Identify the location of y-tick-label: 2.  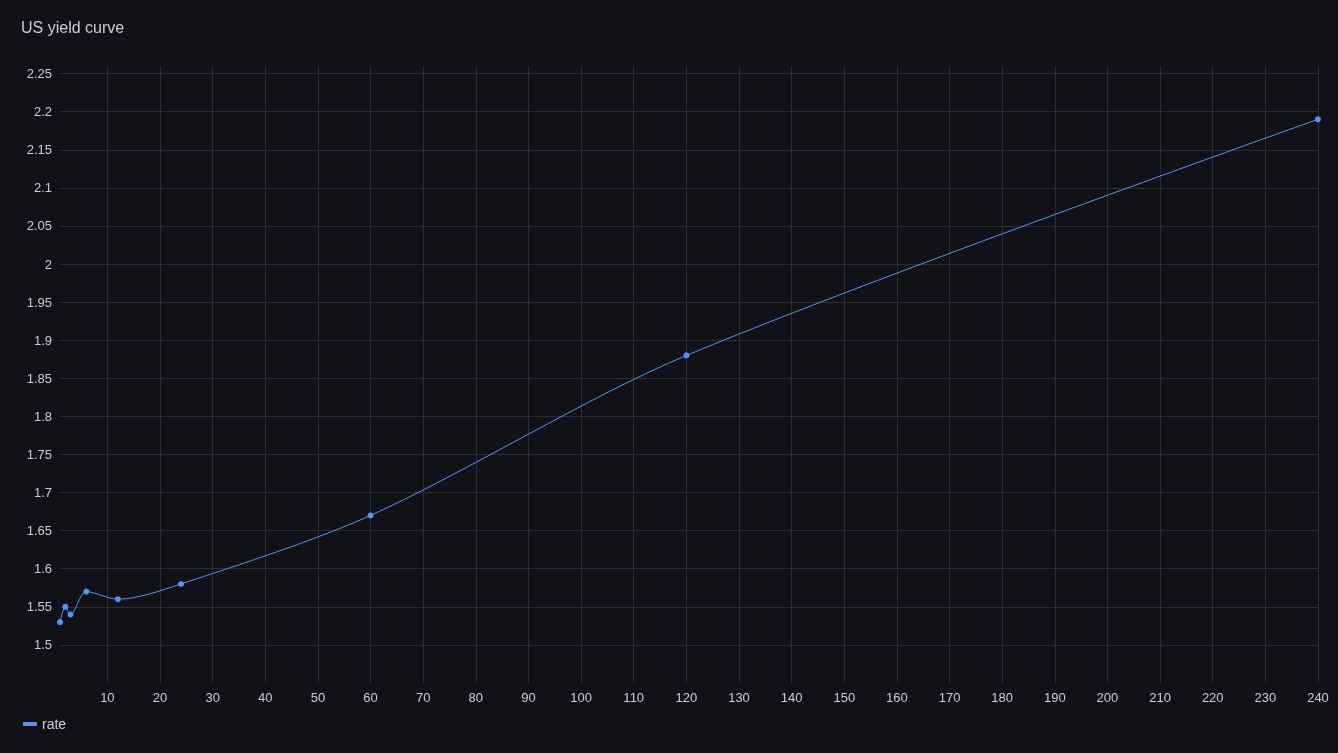
(48, 264).